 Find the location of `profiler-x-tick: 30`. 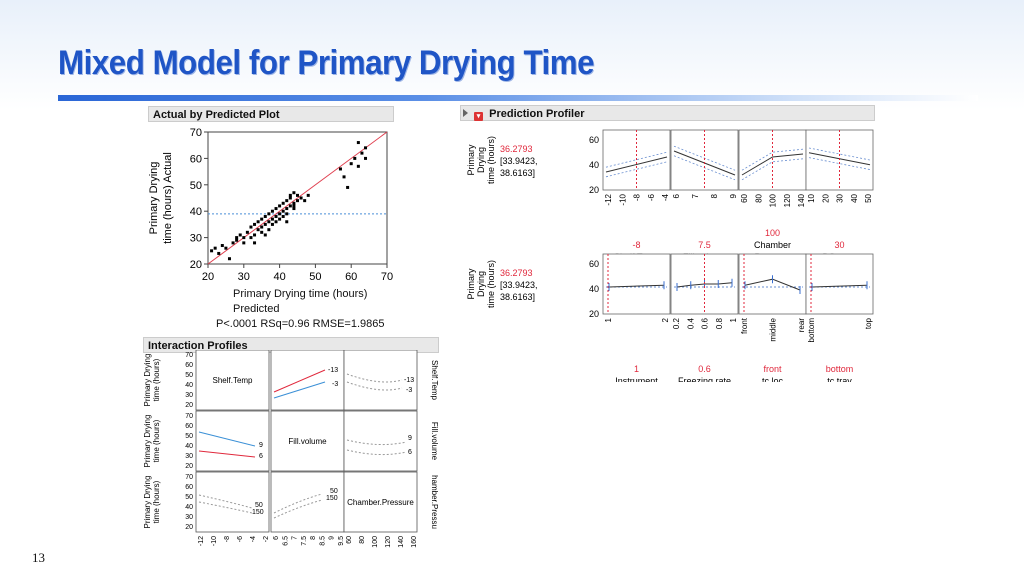

profiler-x-tick: 30 is located at coordinates (840, 197).